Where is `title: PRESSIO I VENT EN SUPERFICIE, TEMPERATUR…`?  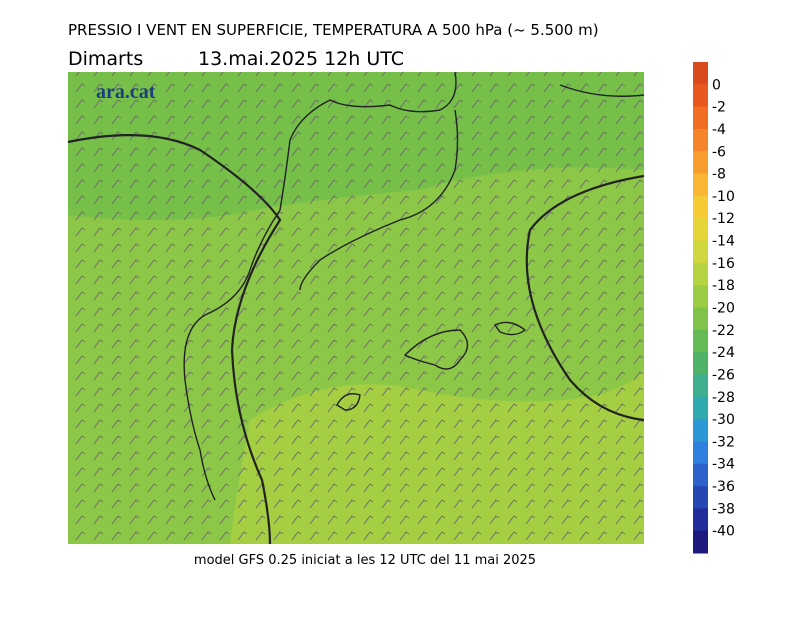
title: PRESSIO I VENT EN SUPERFICIE, TEMPERATUR… is located at coordinates (333, 30).